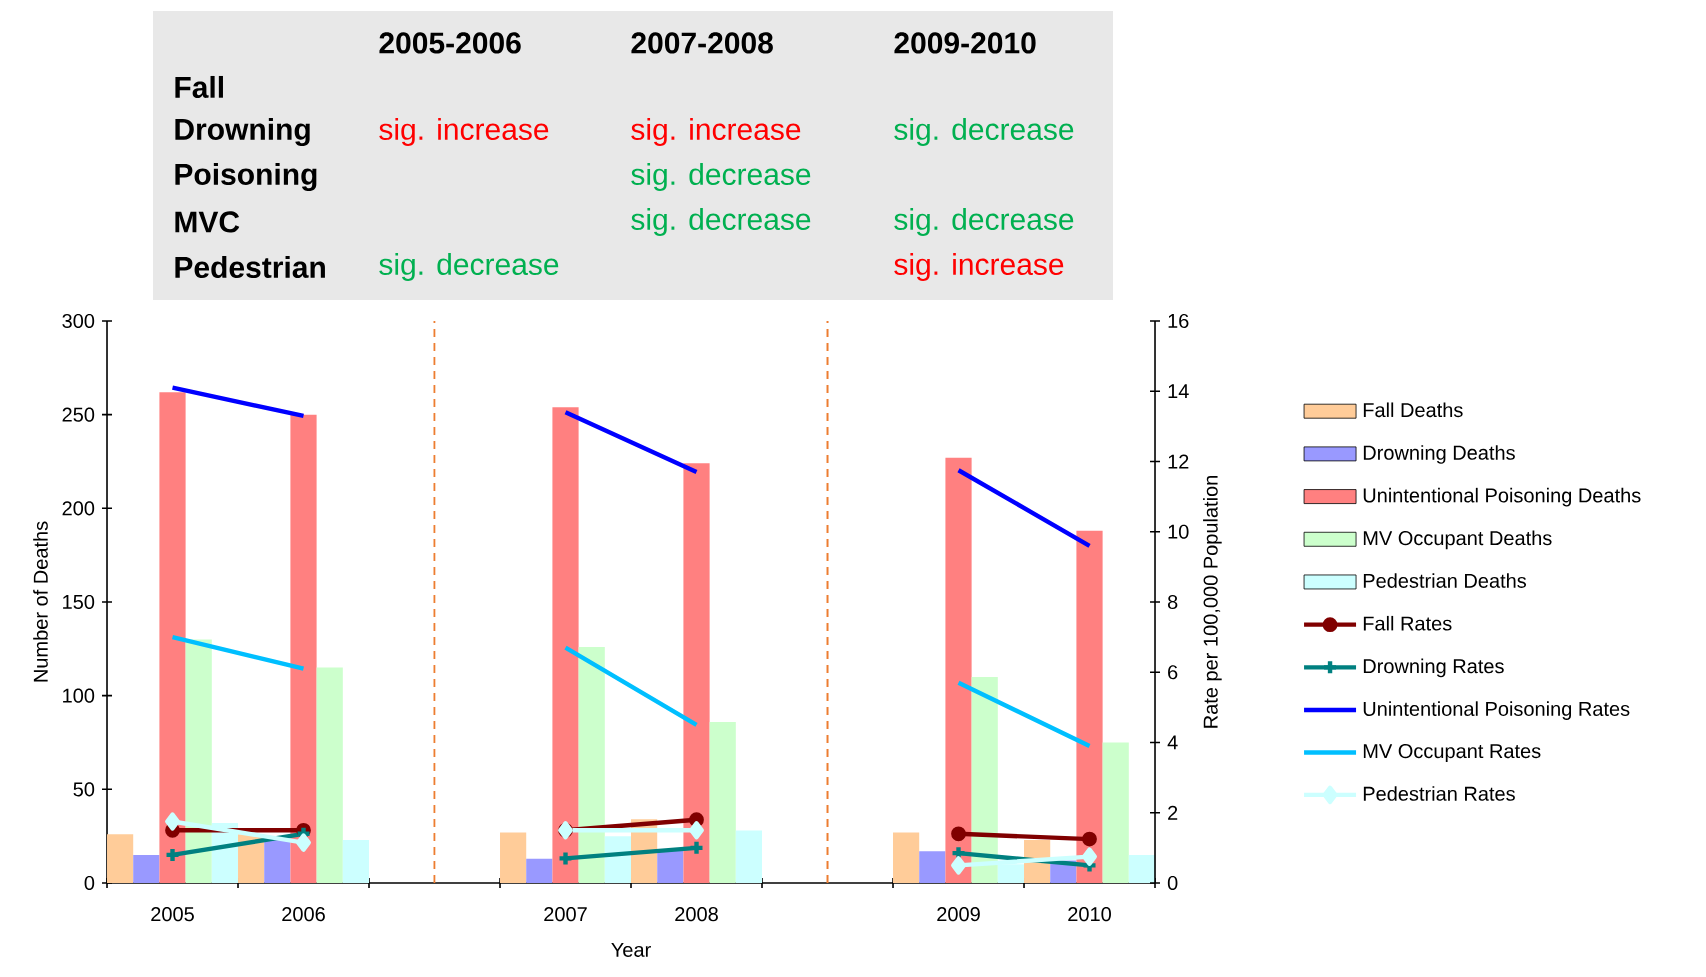  I want to click on legend-label: Unintentional Poisoning Rates, so click(1496, 710).